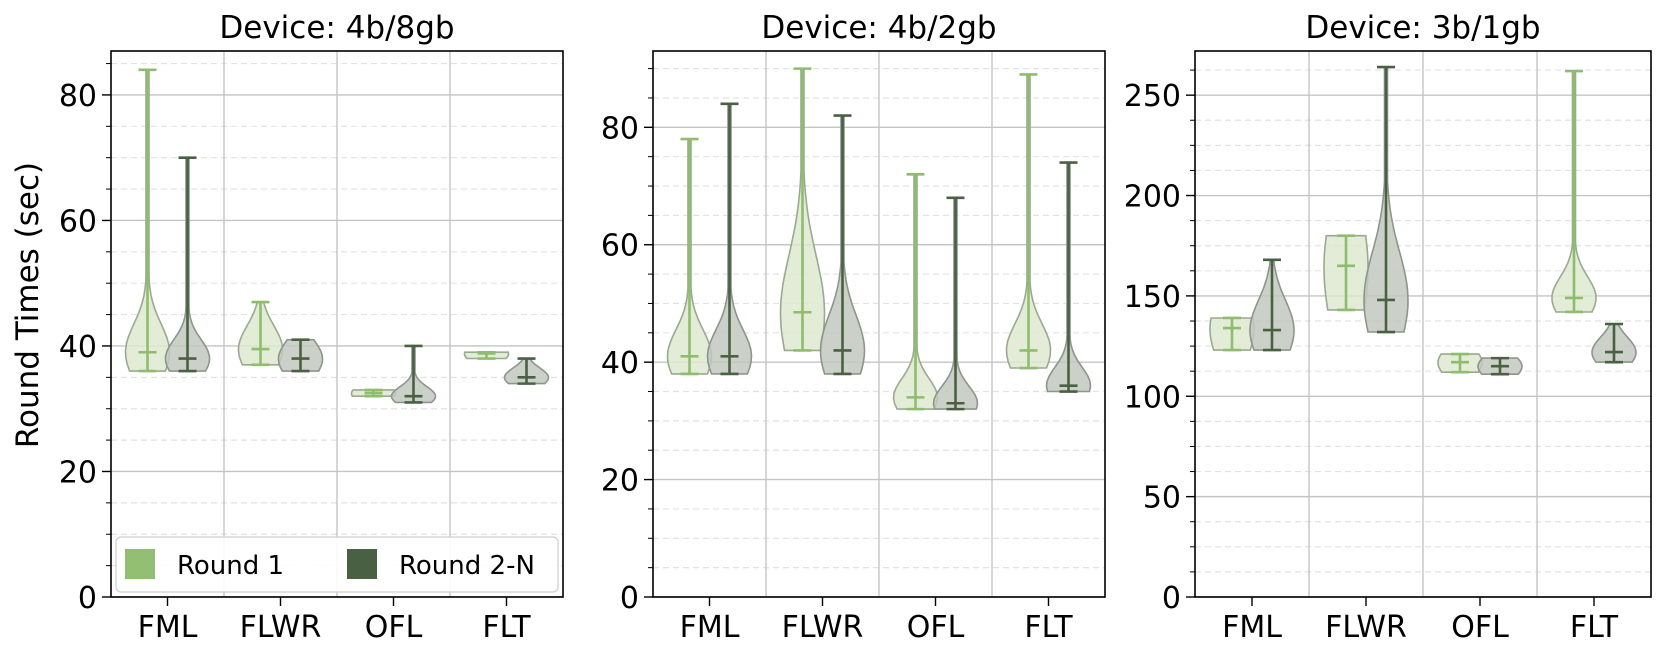 This screenshot has width=1661, height=657. Describe the element at coordinates (336, 28) in the screenshot. I see `panel-title: Device: 4b/8gb` at that location.